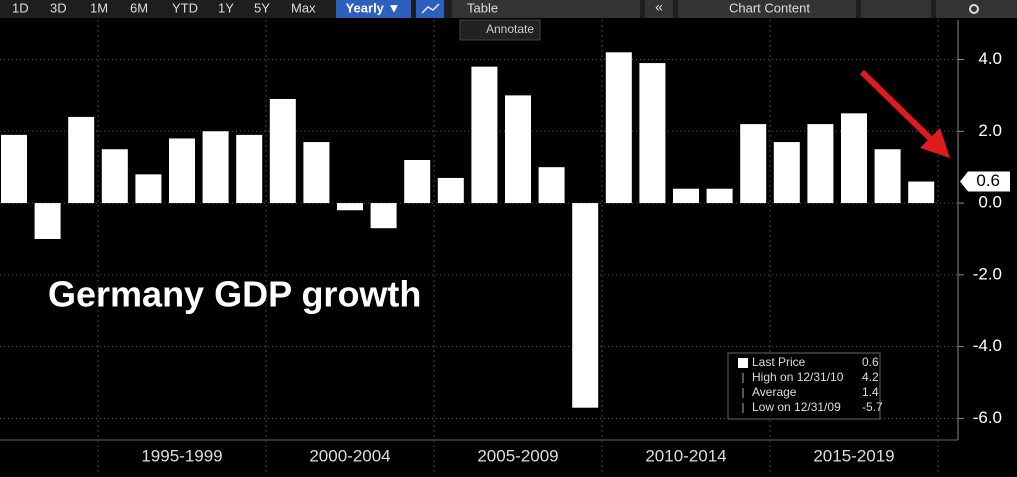  I want to click on x-tick-label: 2010-2014, so click(685, 455).